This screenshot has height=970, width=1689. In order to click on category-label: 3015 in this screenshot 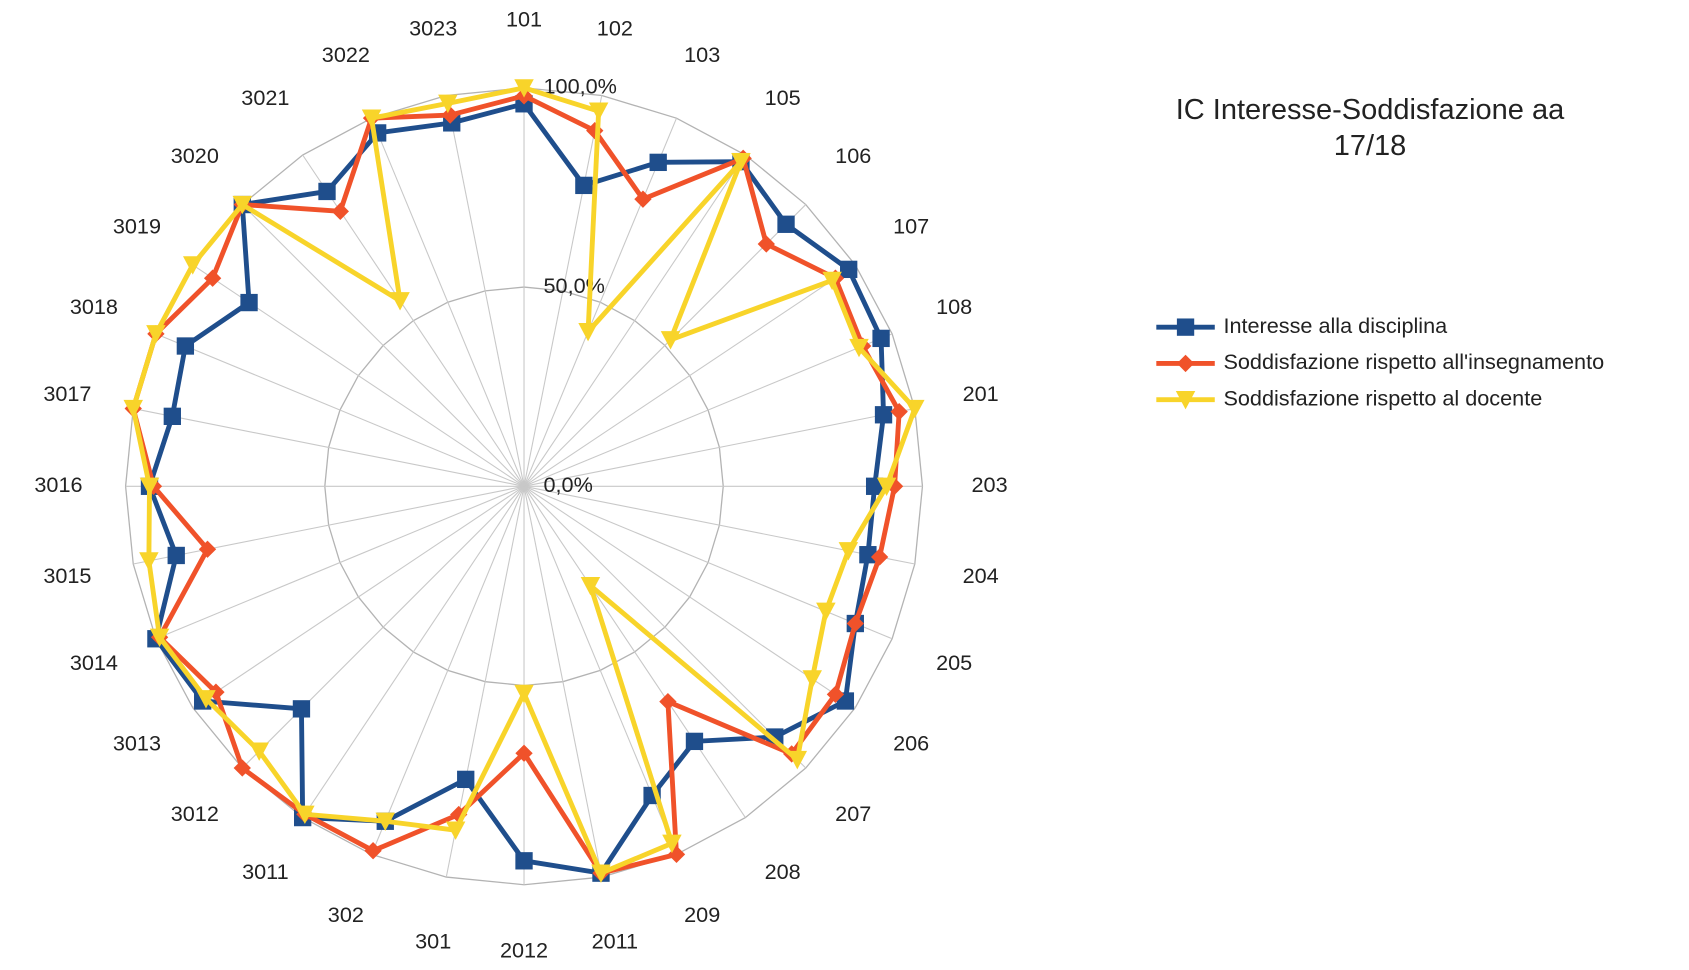, I will do `click(67, 575)`.